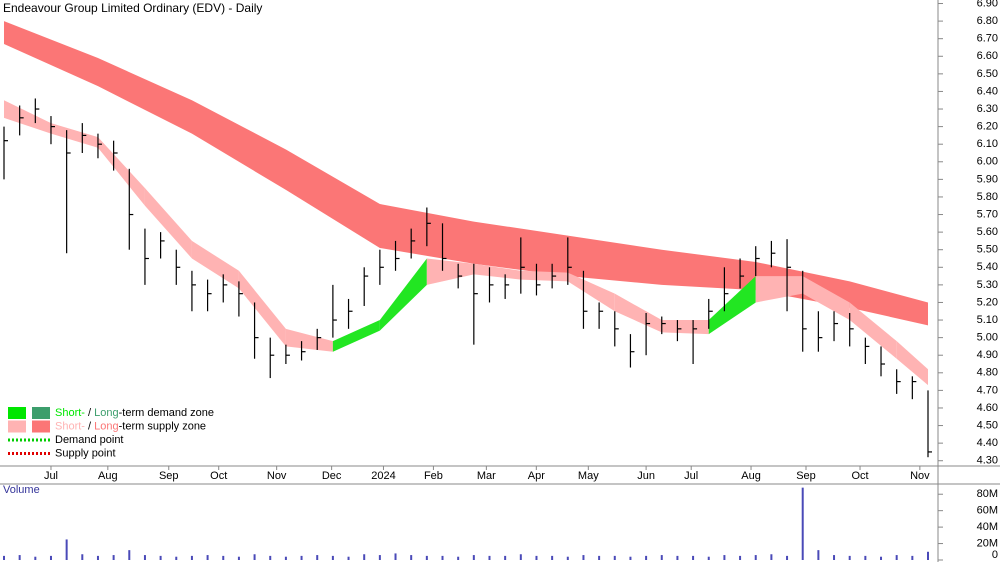 The height and width of the screenshot is (562, 1000). I want to click on y-tick-label: 4.80, so click(987, 373).